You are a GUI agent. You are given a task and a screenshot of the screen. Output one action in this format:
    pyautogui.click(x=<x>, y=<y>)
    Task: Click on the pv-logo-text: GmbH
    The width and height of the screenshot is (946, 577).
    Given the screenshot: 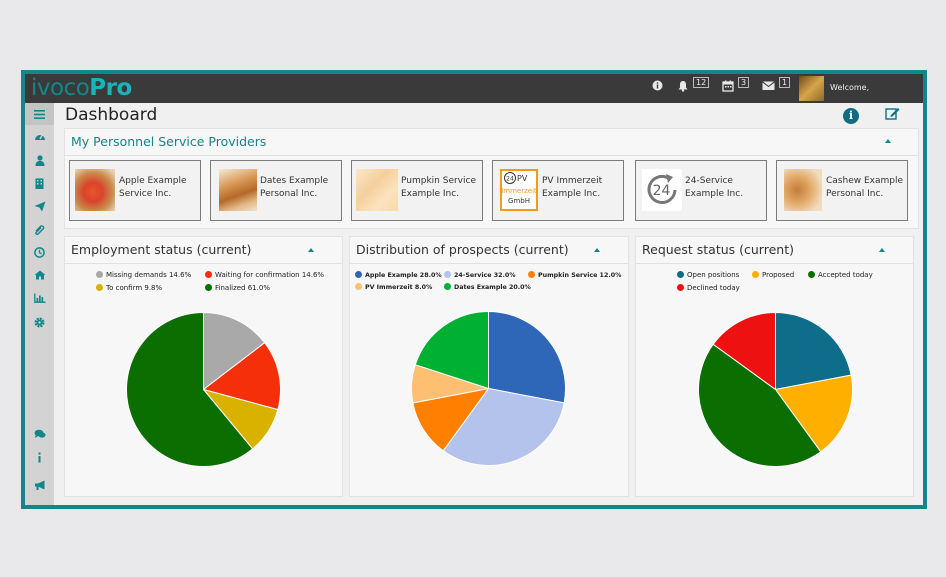 What is the action you would take?
    pyautogui.click(x=519, y=201)
    